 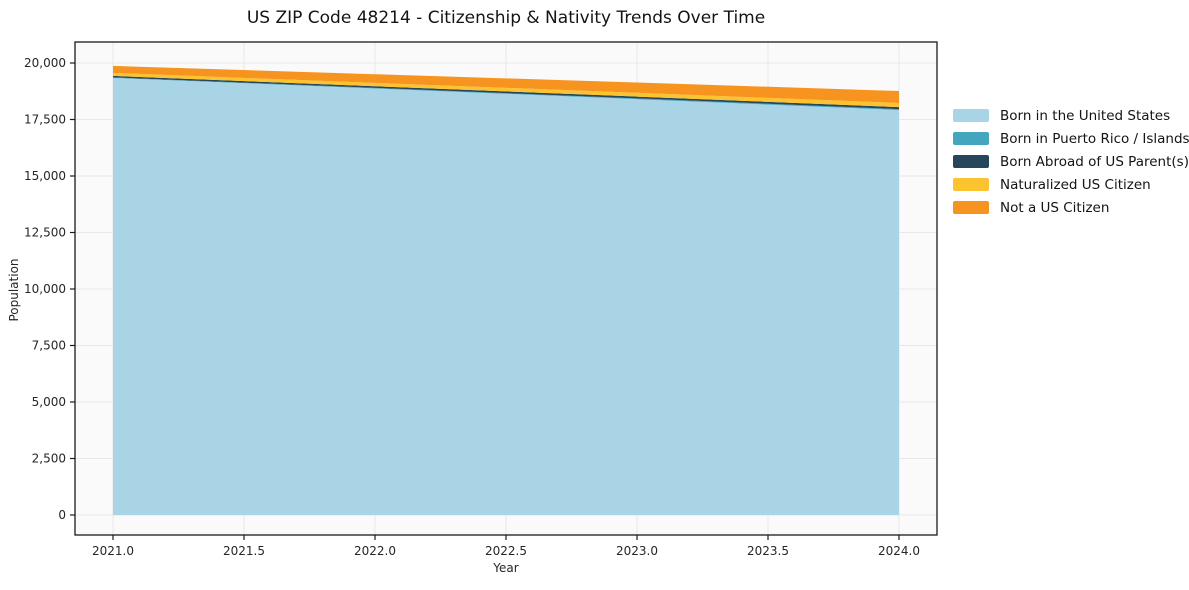 I want to click on legend-label: Born in Puerto Rico / Islands, so click(x=1094, y=138).